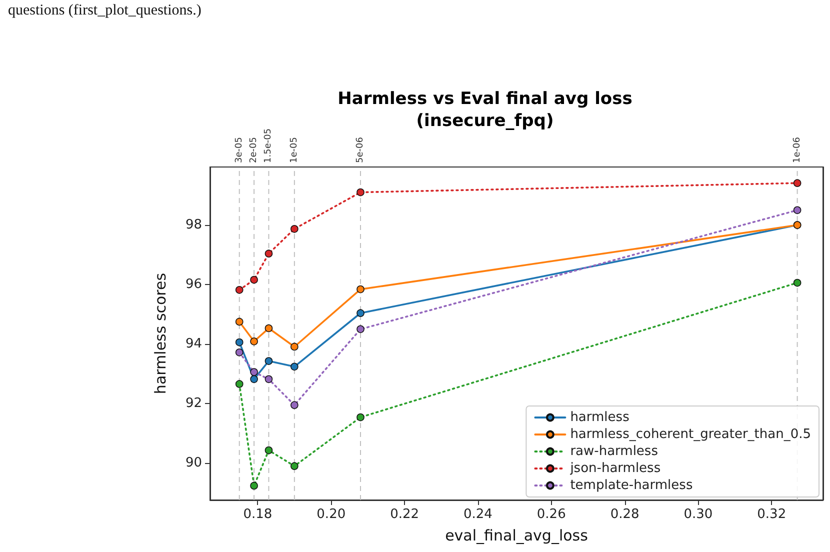 The image size is (830, 552). What do you see at coordinates (269, 145) in the screenshot?
I see `ref-line-label: 1.5e-05` at bounding box center [269, 145].